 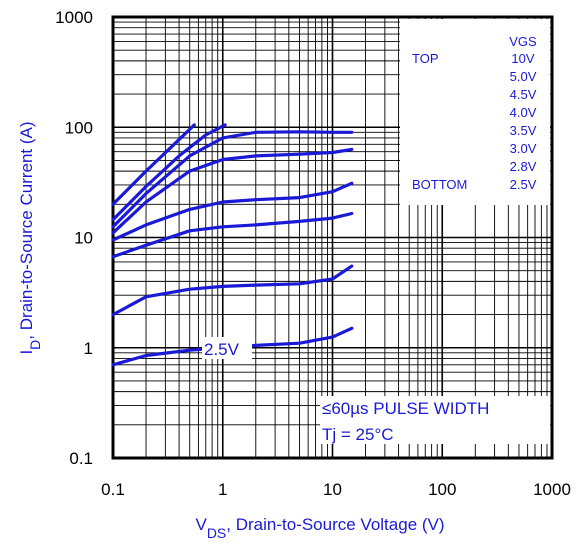 I want to click on x-tick-label: 100, so click(x=442, y=489).